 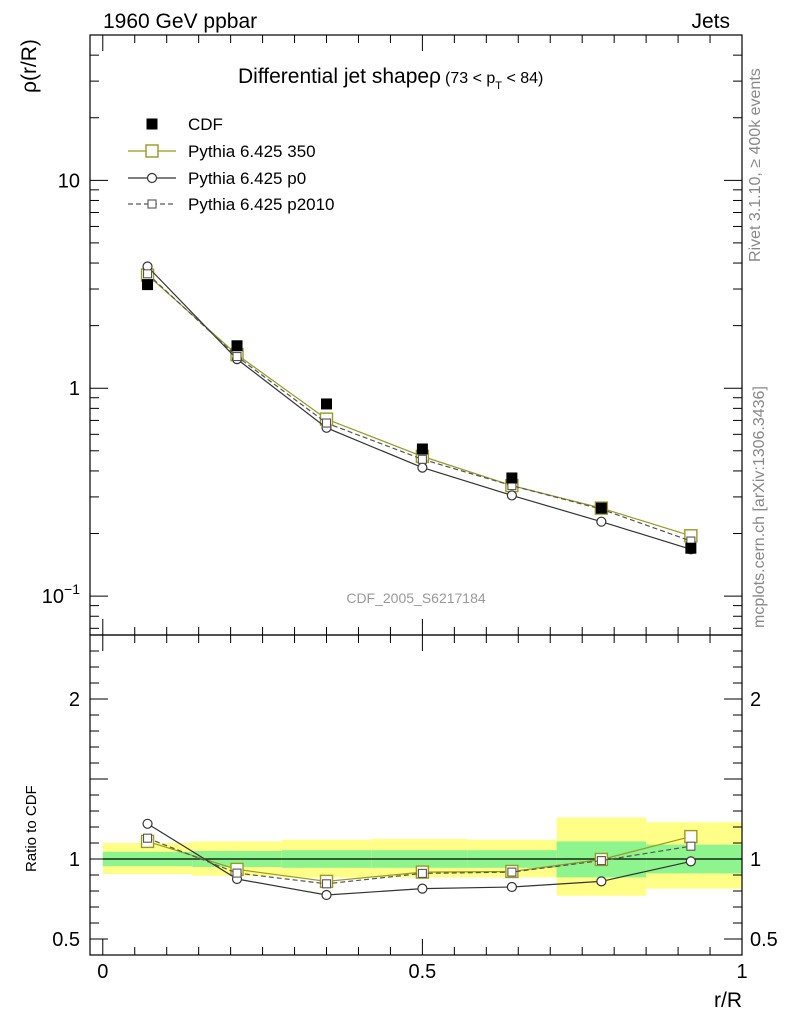 I want to click on main-y-tick-label-0: 10−1, so click(x=61, y=594).